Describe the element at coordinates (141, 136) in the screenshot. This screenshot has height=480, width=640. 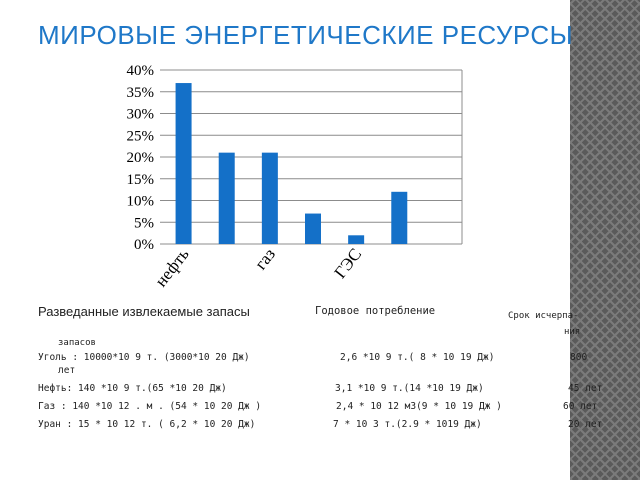
I see `y-tick-label: 25%` at that location.